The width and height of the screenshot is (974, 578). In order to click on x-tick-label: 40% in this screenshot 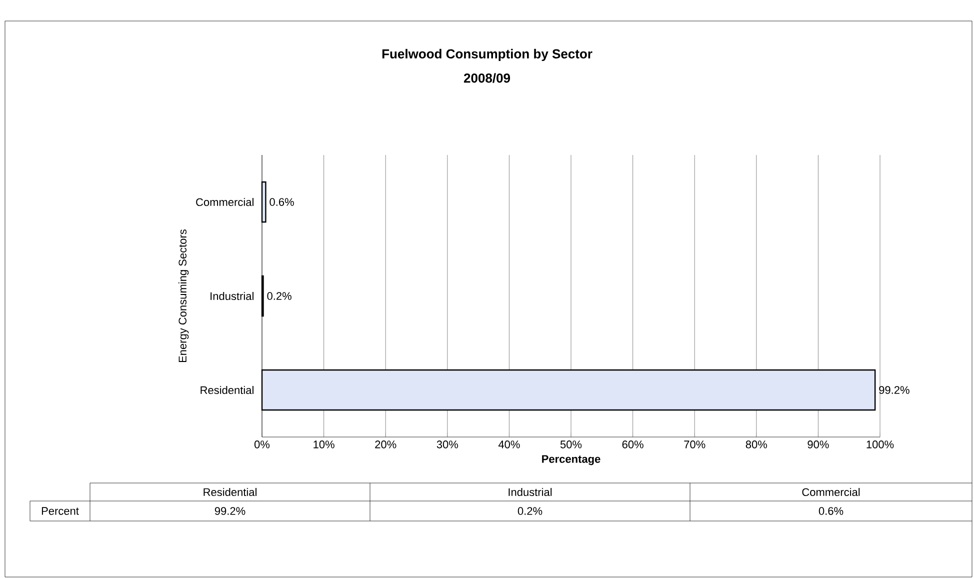, I will do `click(509, 444)`.